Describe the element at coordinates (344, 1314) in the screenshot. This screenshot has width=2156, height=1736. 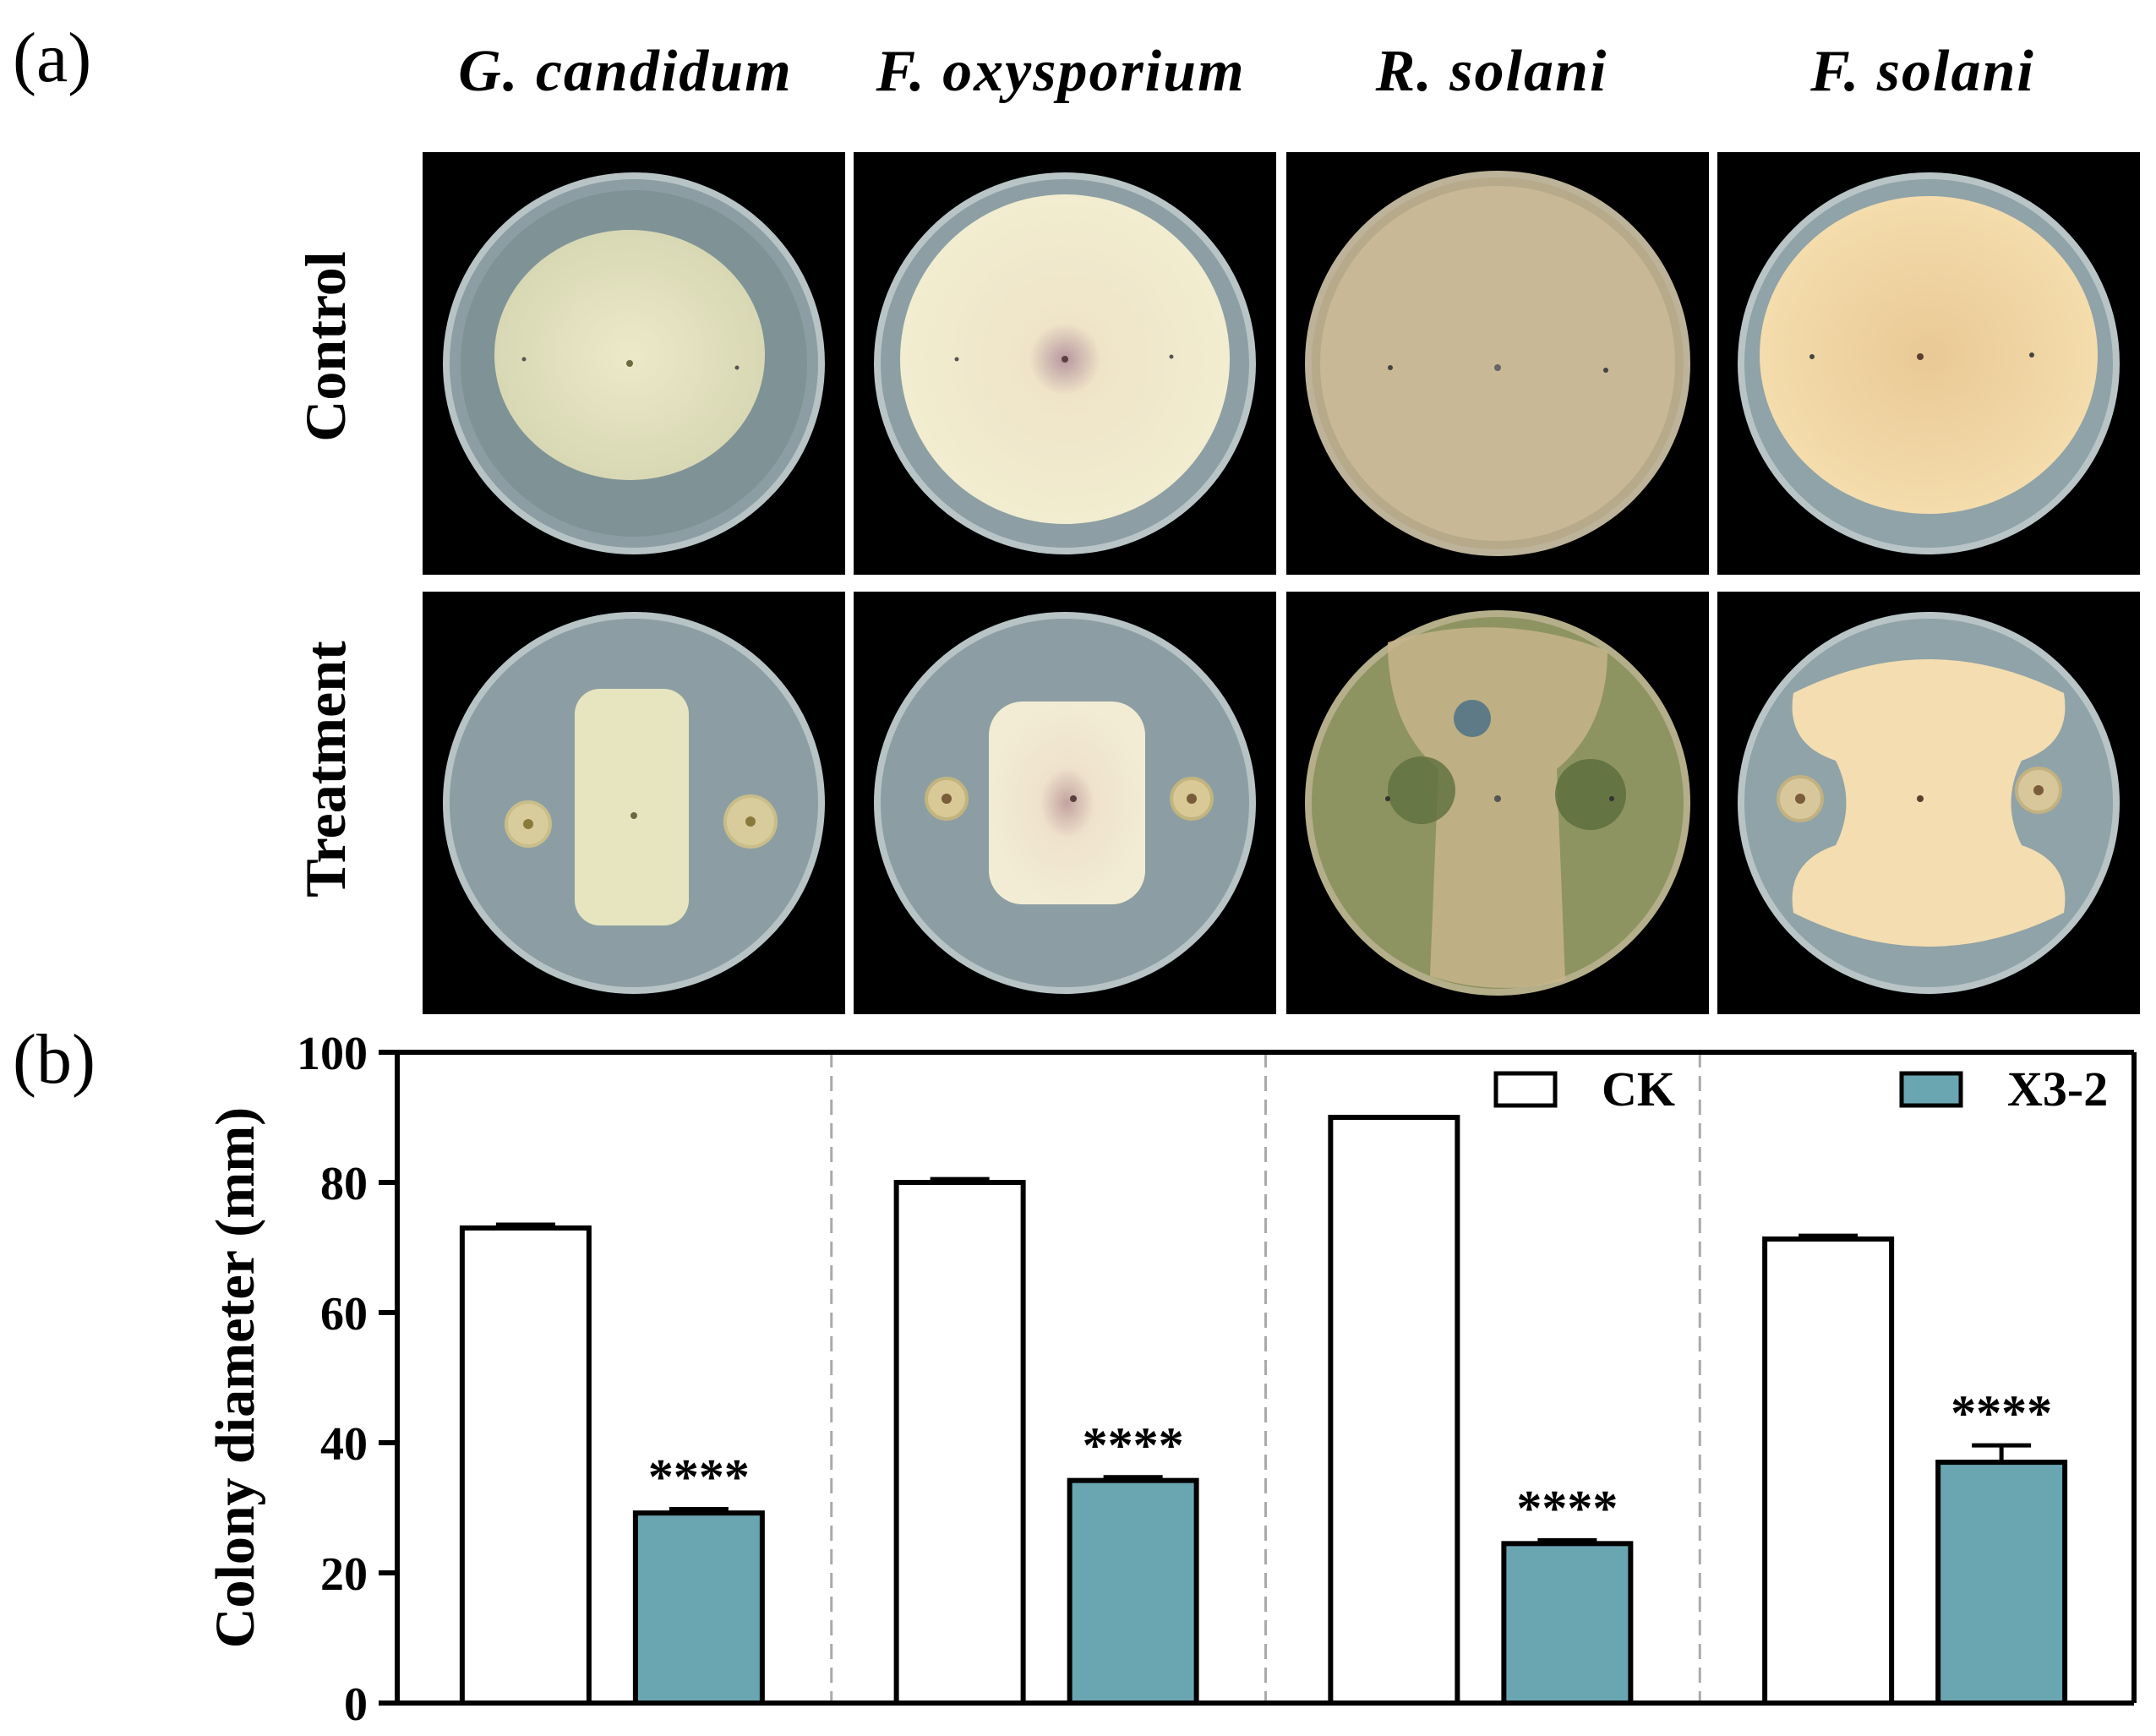
I see `y-tick-label: 60` at that location.